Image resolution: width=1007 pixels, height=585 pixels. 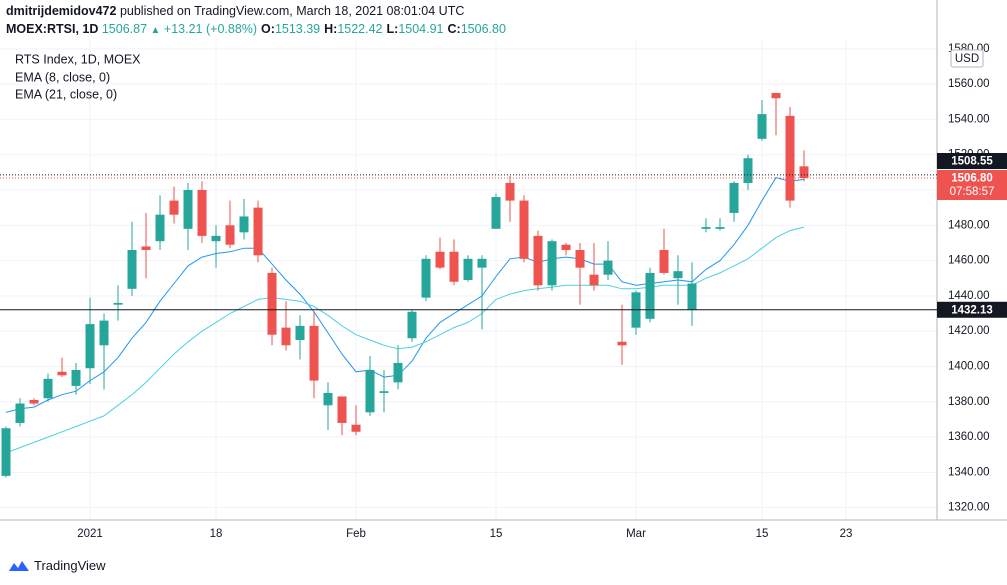 I want to click on y-tick-label: 1420.00, so click(x=969, y=331).